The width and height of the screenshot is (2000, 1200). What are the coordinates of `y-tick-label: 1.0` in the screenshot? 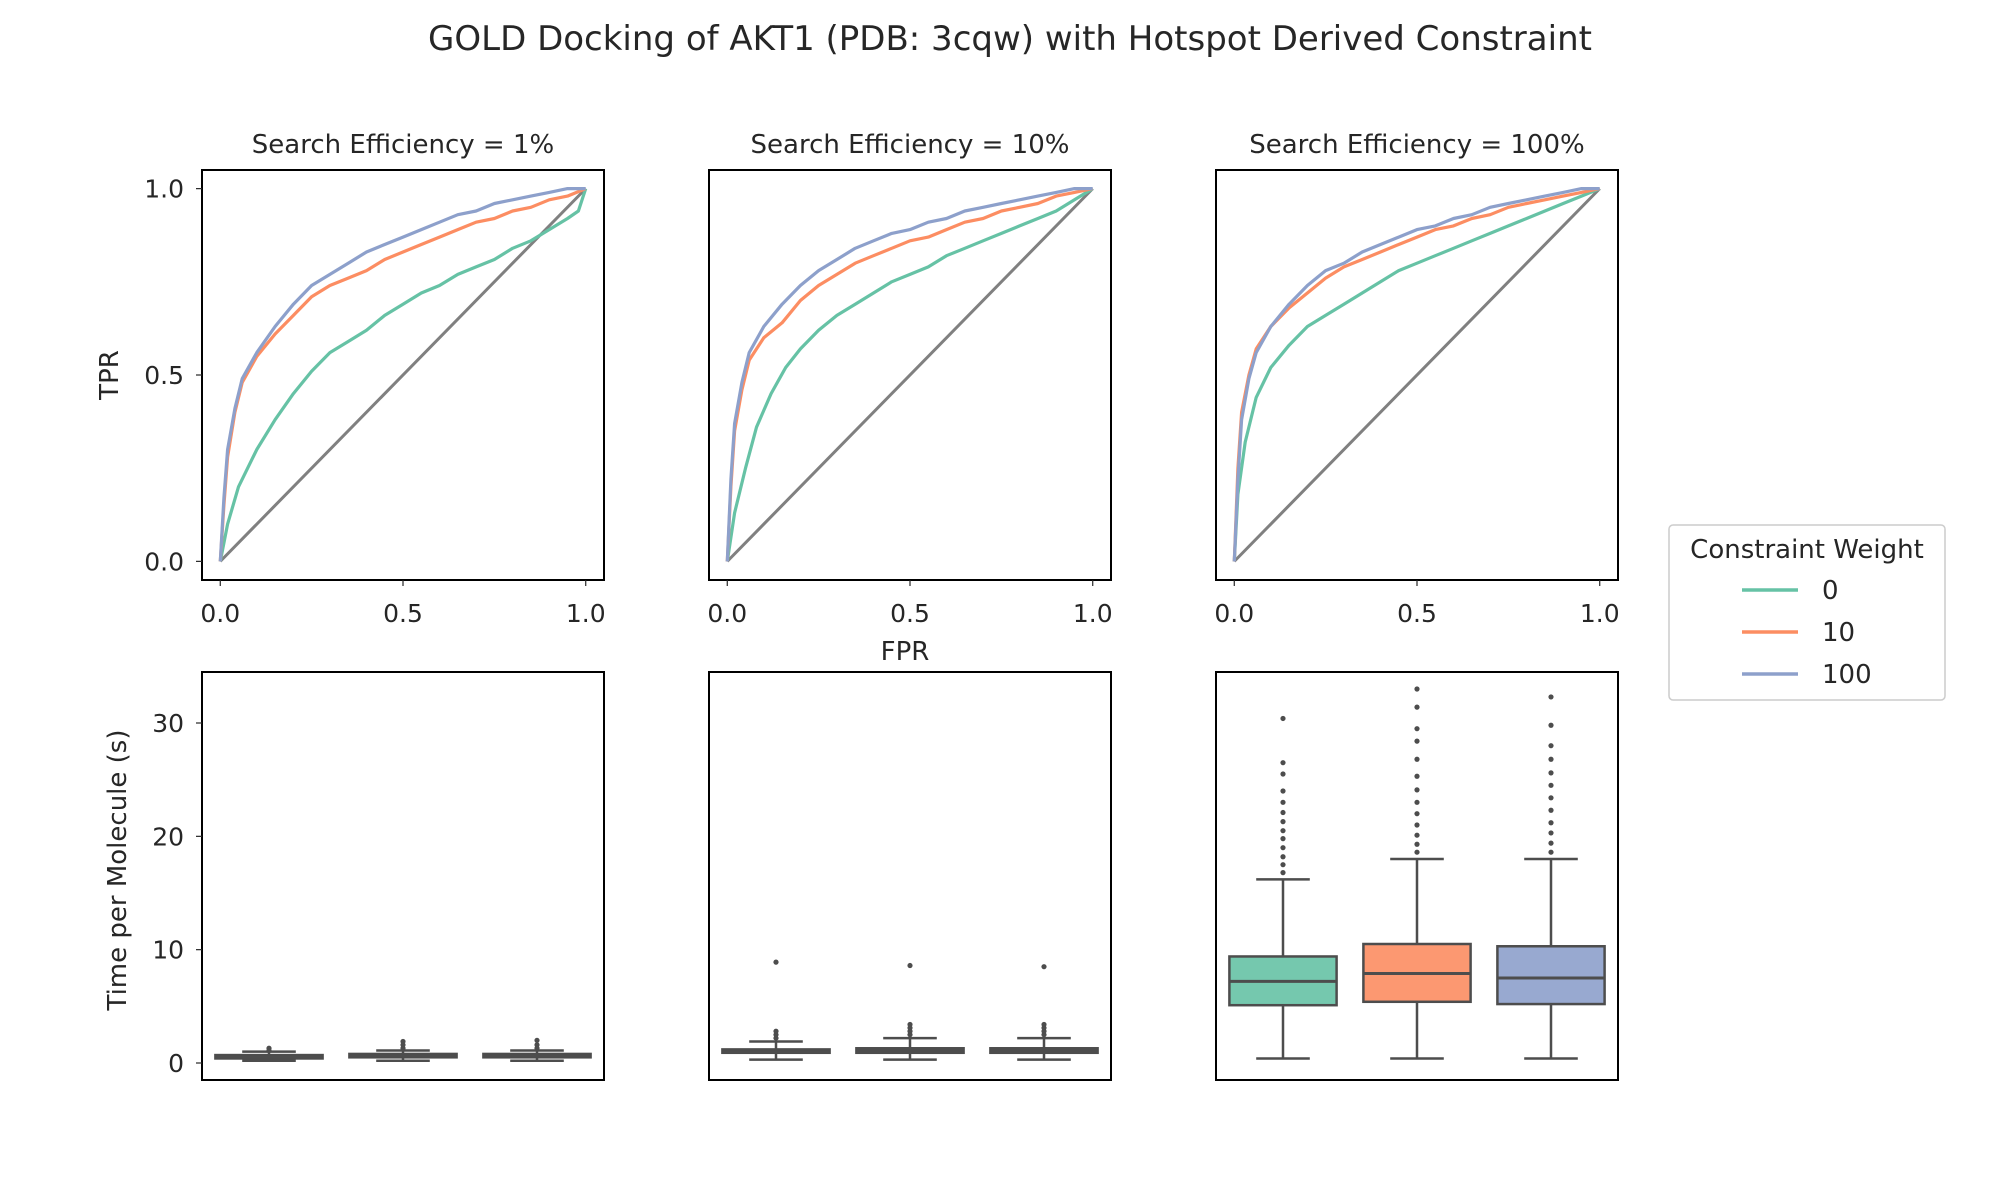 It's located at (164, 189).